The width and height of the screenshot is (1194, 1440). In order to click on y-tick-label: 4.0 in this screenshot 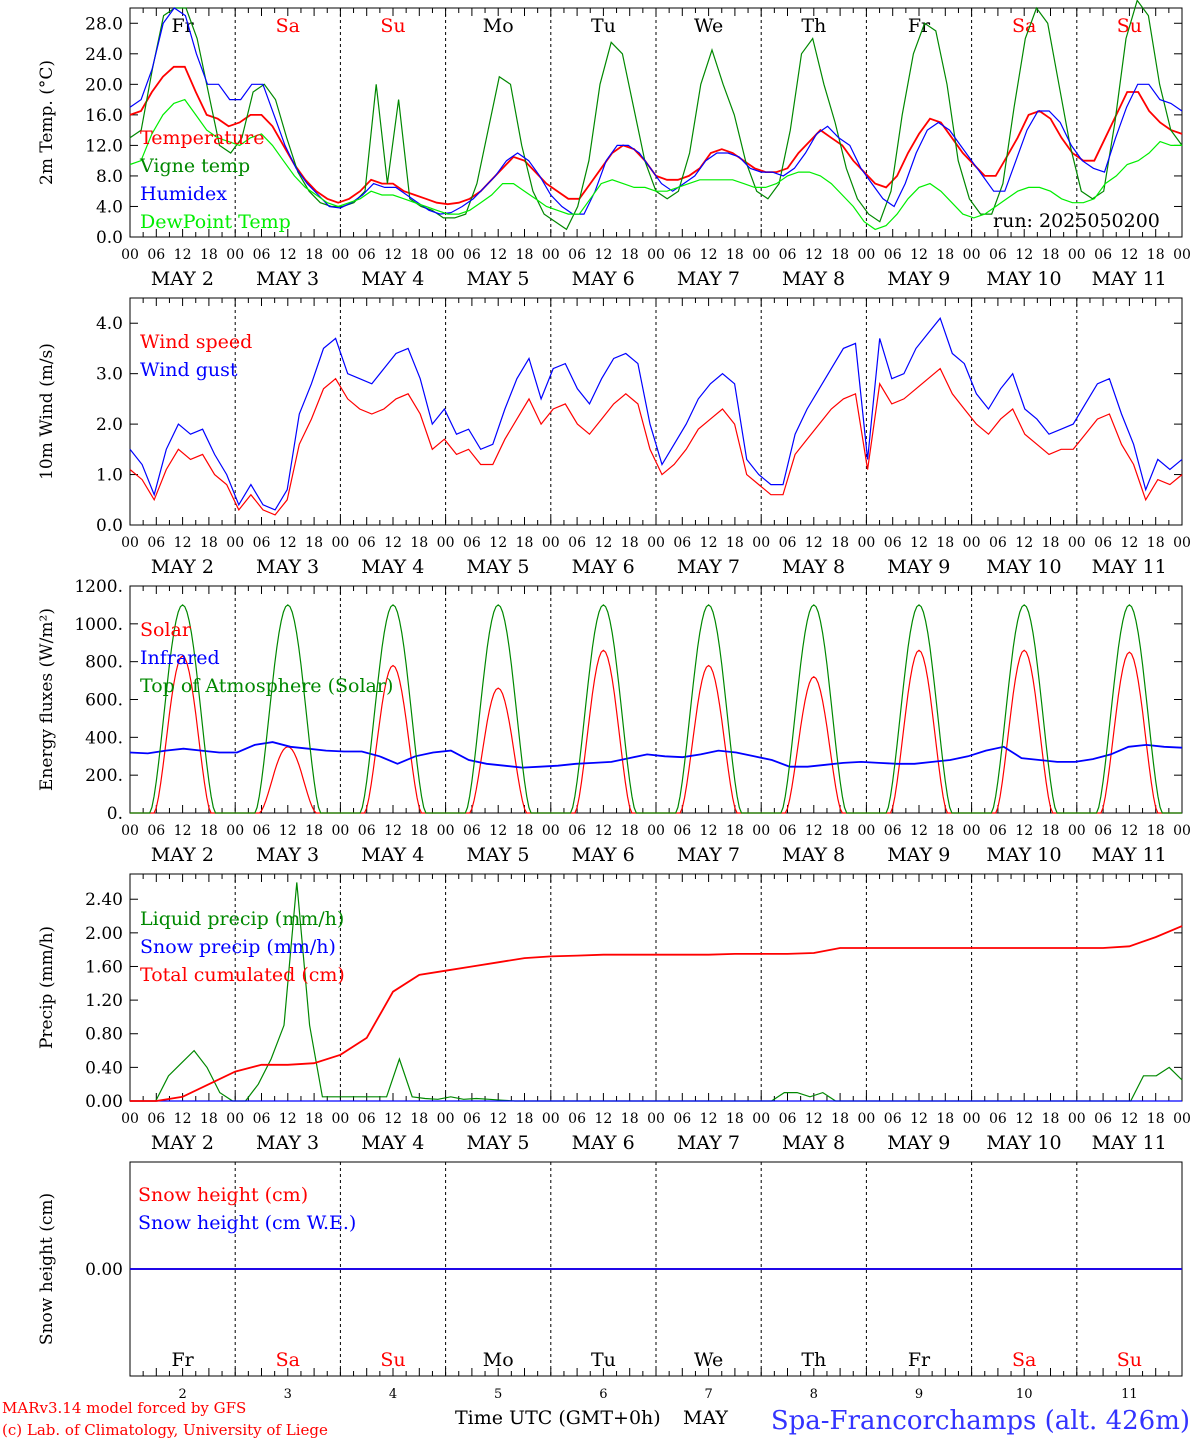, I will do `click(109, 324)`.